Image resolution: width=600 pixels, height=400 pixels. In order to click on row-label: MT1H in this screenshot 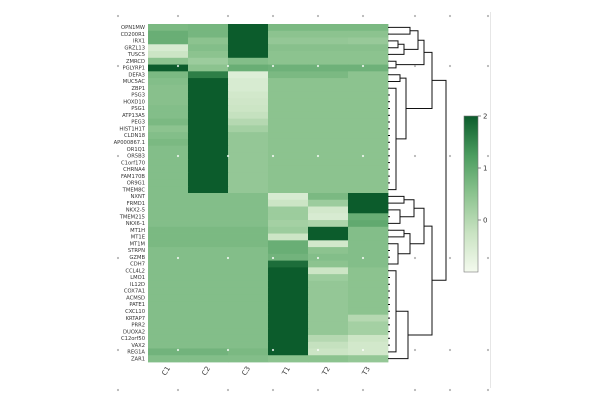, I will do `click(137, 231)`.